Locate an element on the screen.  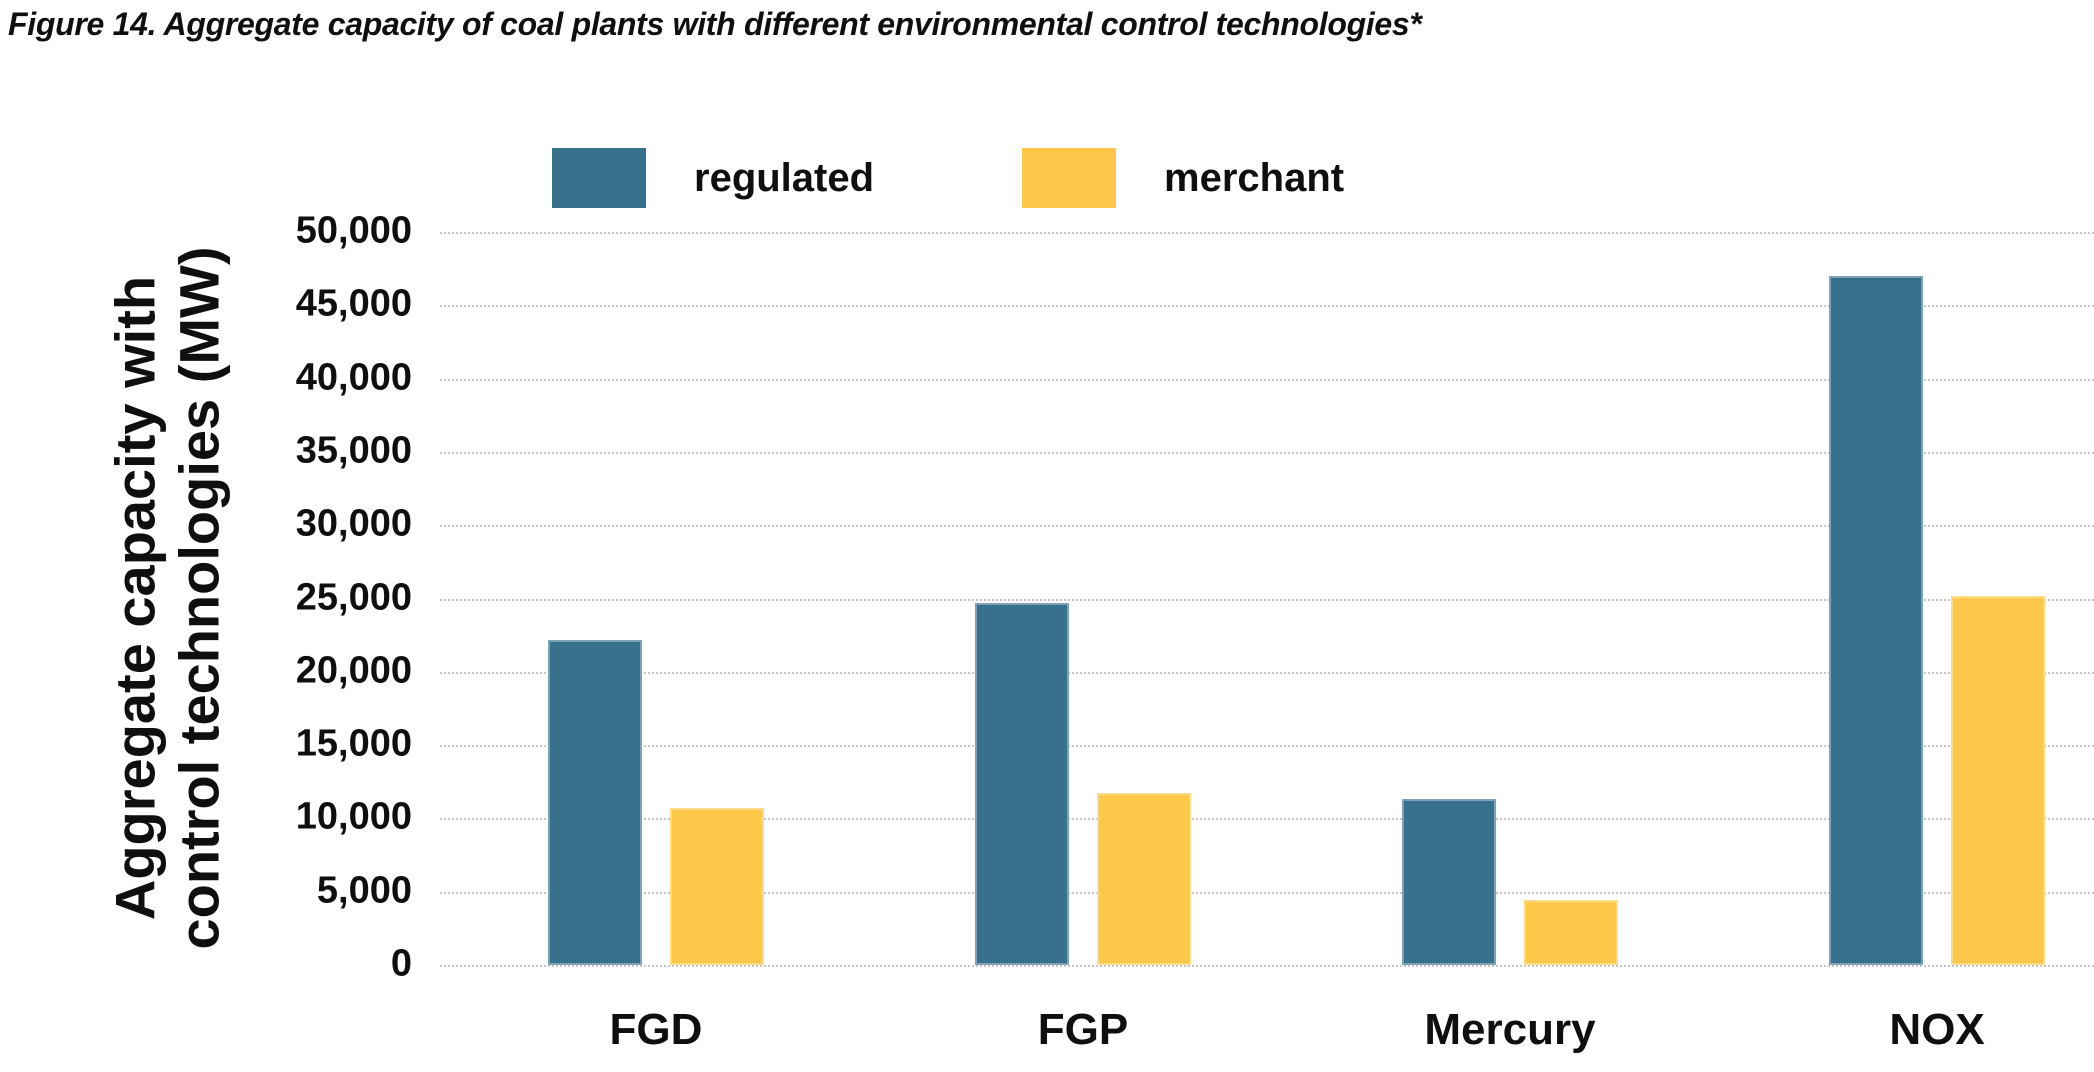
y-tick-label-50000: 50,000 is located at coordinates (353, 230).